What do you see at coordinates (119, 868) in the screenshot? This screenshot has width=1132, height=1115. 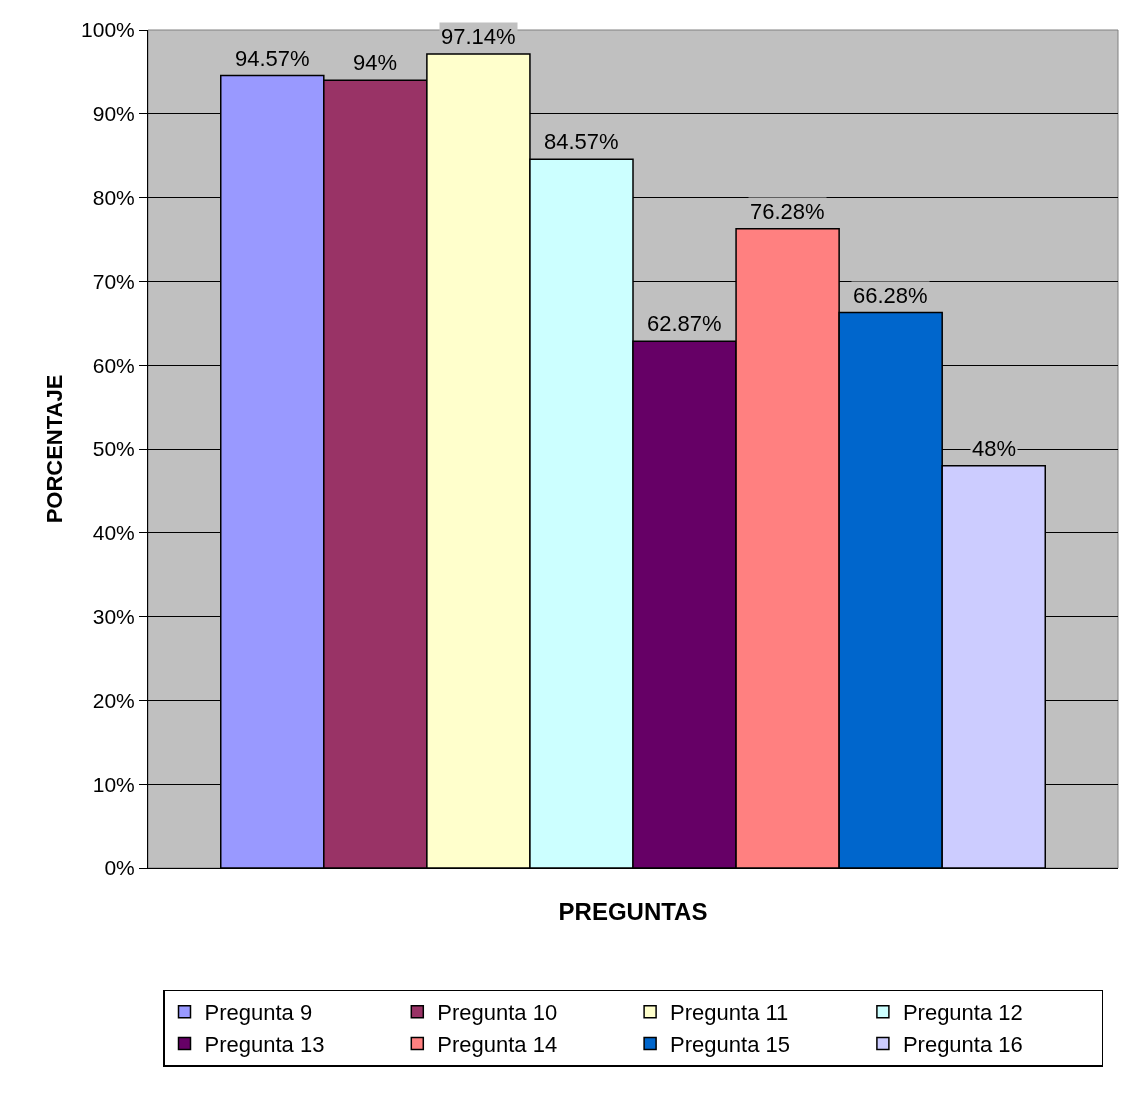 I see `y-tick-label: 0%` at bounding box center [119, 868].